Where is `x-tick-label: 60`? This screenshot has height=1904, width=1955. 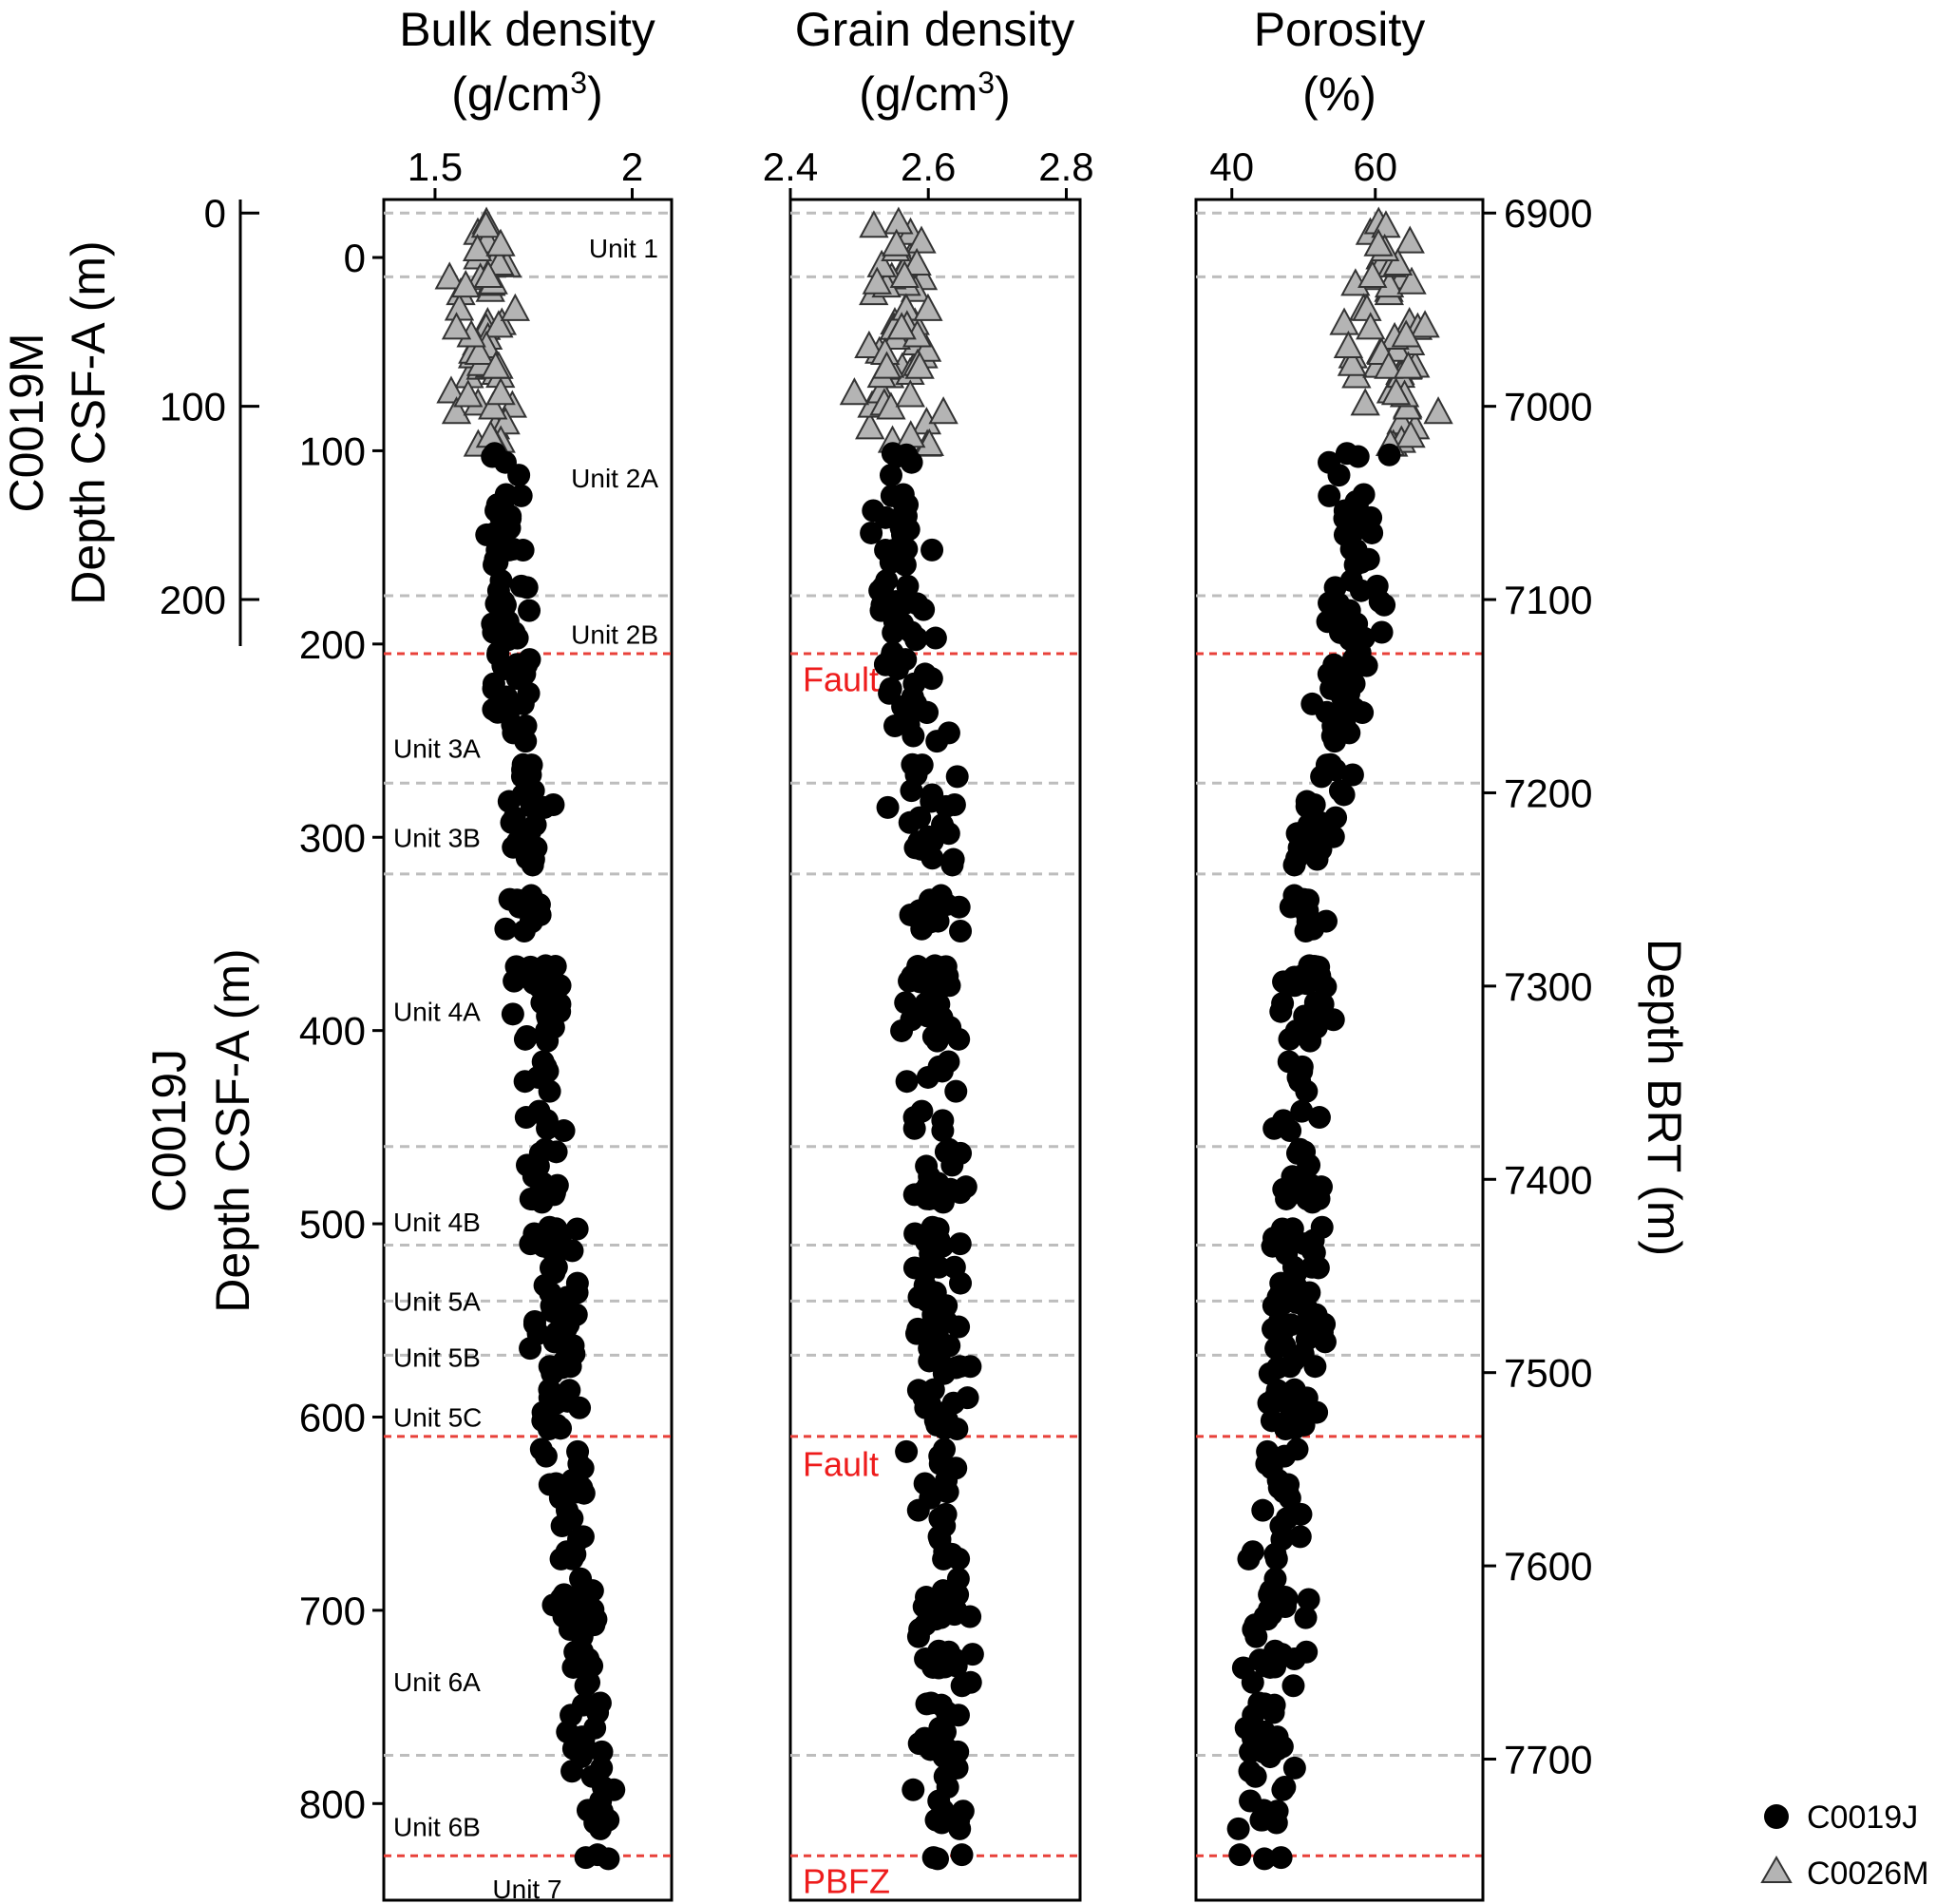 x-tick-label: 60 is located at coordinates (1375, 167).